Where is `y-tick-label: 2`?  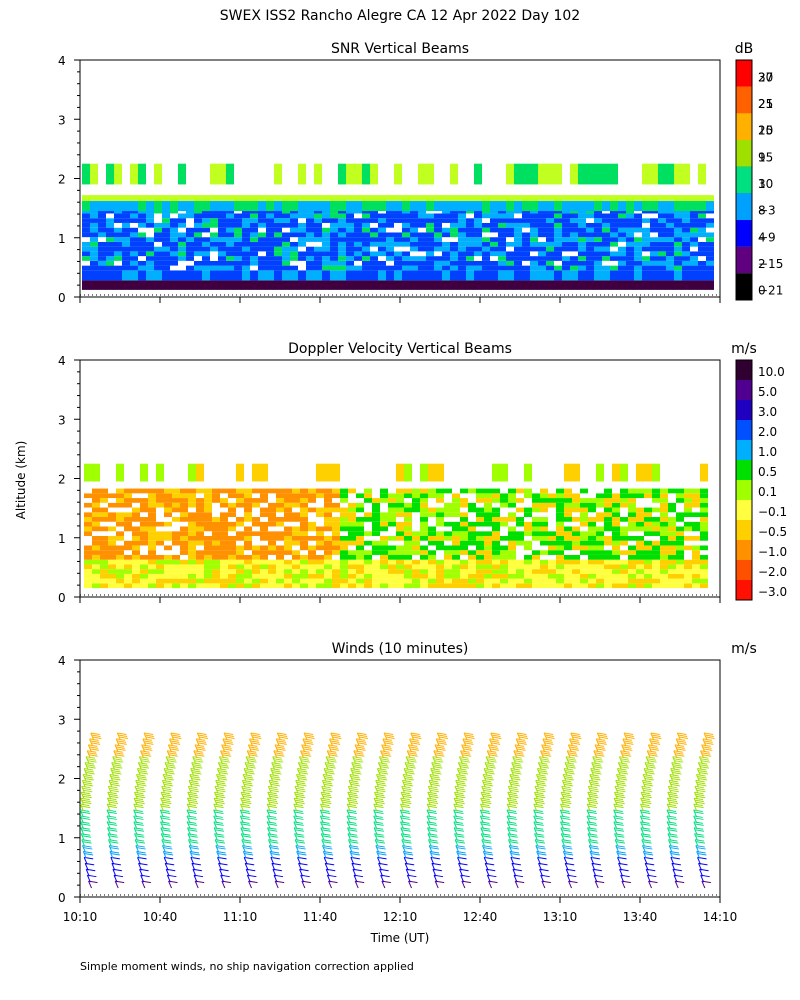 y-tick-label: 2 is located at coordinates (62, 180).